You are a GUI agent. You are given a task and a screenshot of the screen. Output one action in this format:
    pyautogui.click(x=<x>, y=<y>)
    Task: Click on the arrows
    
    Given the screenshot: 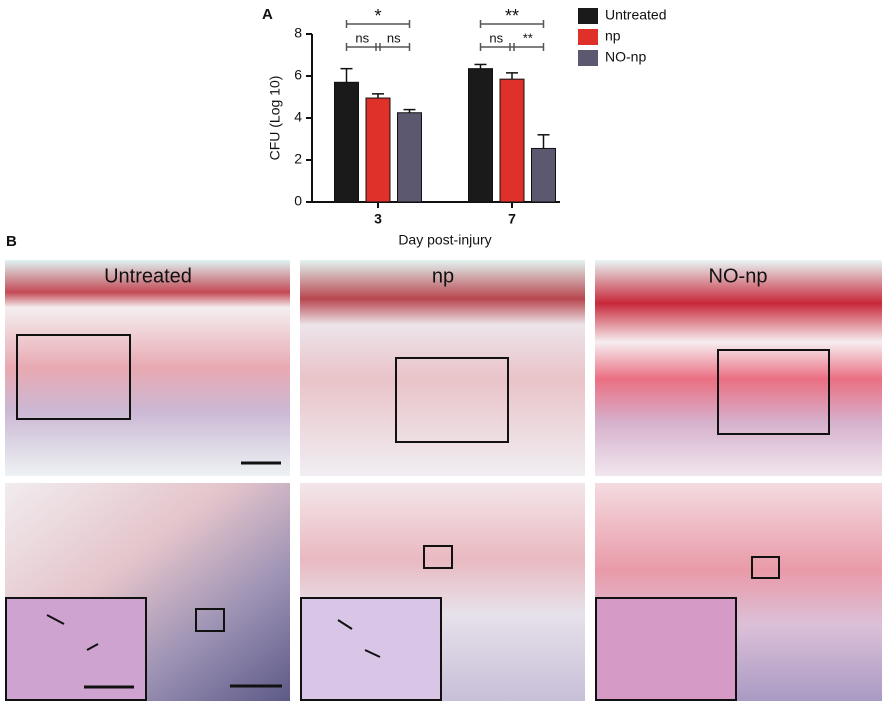 What is the action you would take?
    pyautogui.click(x=213, y=636)
    